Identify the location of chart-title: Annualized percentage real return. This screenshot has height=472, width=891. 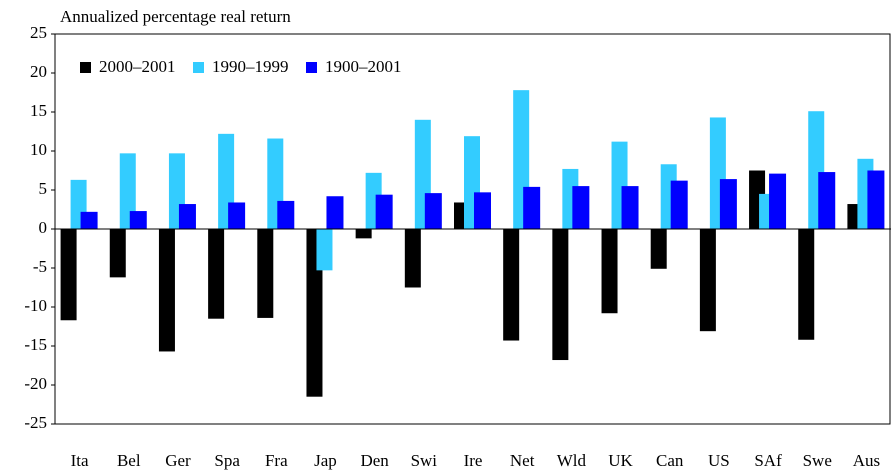
(175, 16).